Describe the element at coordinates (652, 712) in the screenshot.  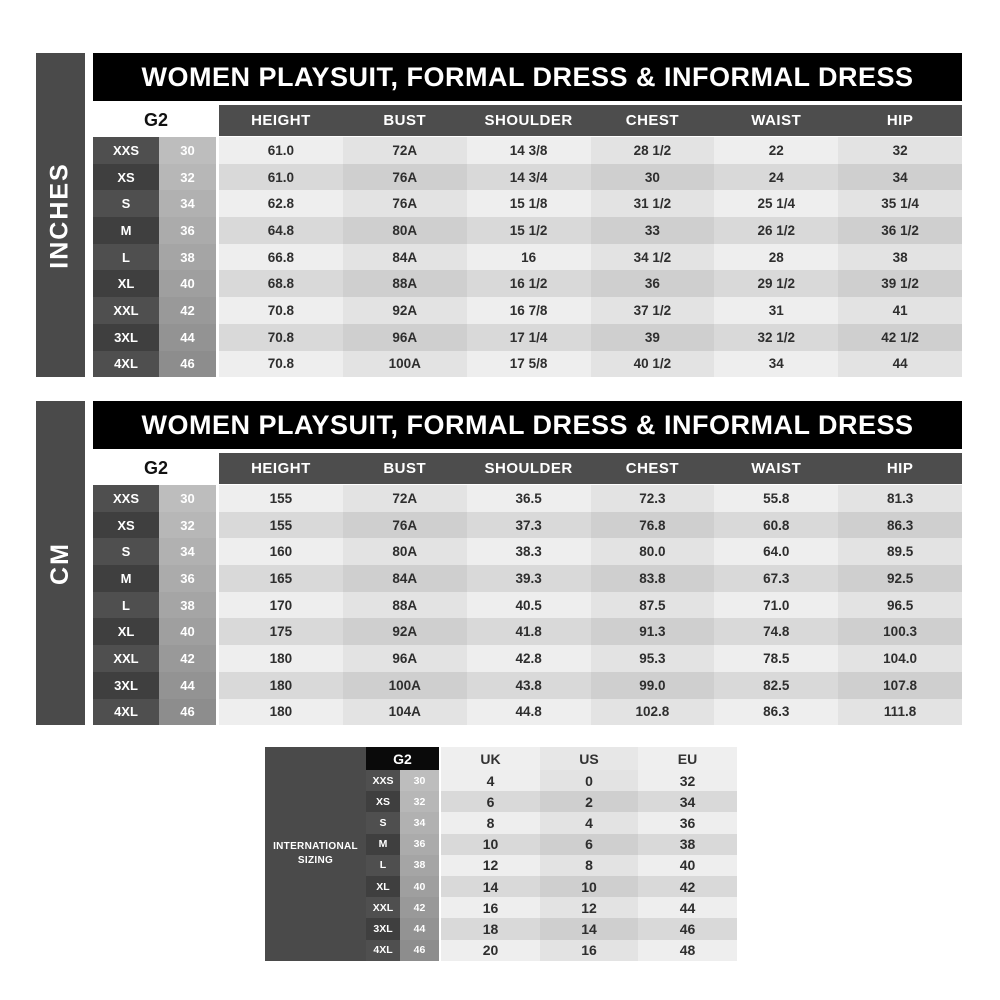
I see `value-cell: 102.8` at that location.